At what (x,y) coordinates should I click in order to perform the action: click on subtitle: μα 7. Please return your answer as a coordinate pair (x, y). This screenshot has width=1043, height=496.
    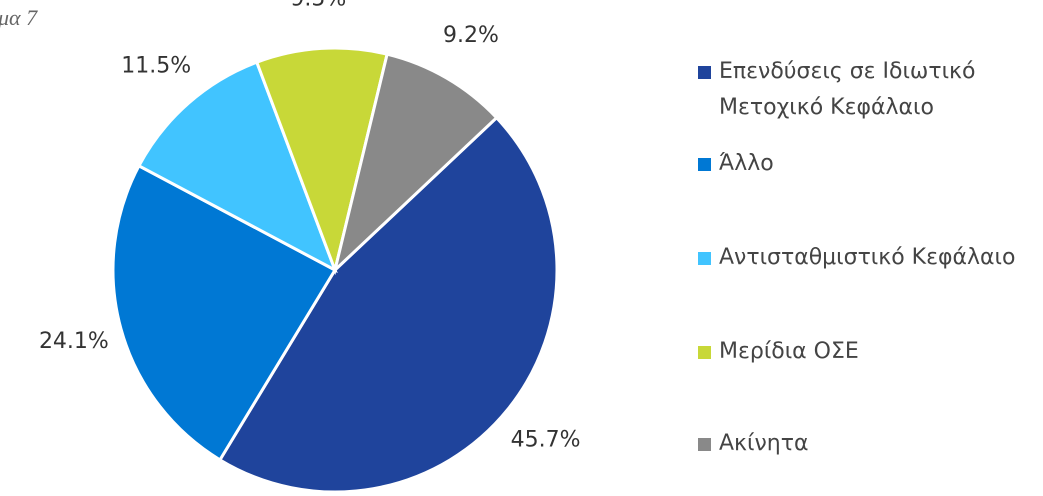
    Looking at the image, I should click on (19, 17).